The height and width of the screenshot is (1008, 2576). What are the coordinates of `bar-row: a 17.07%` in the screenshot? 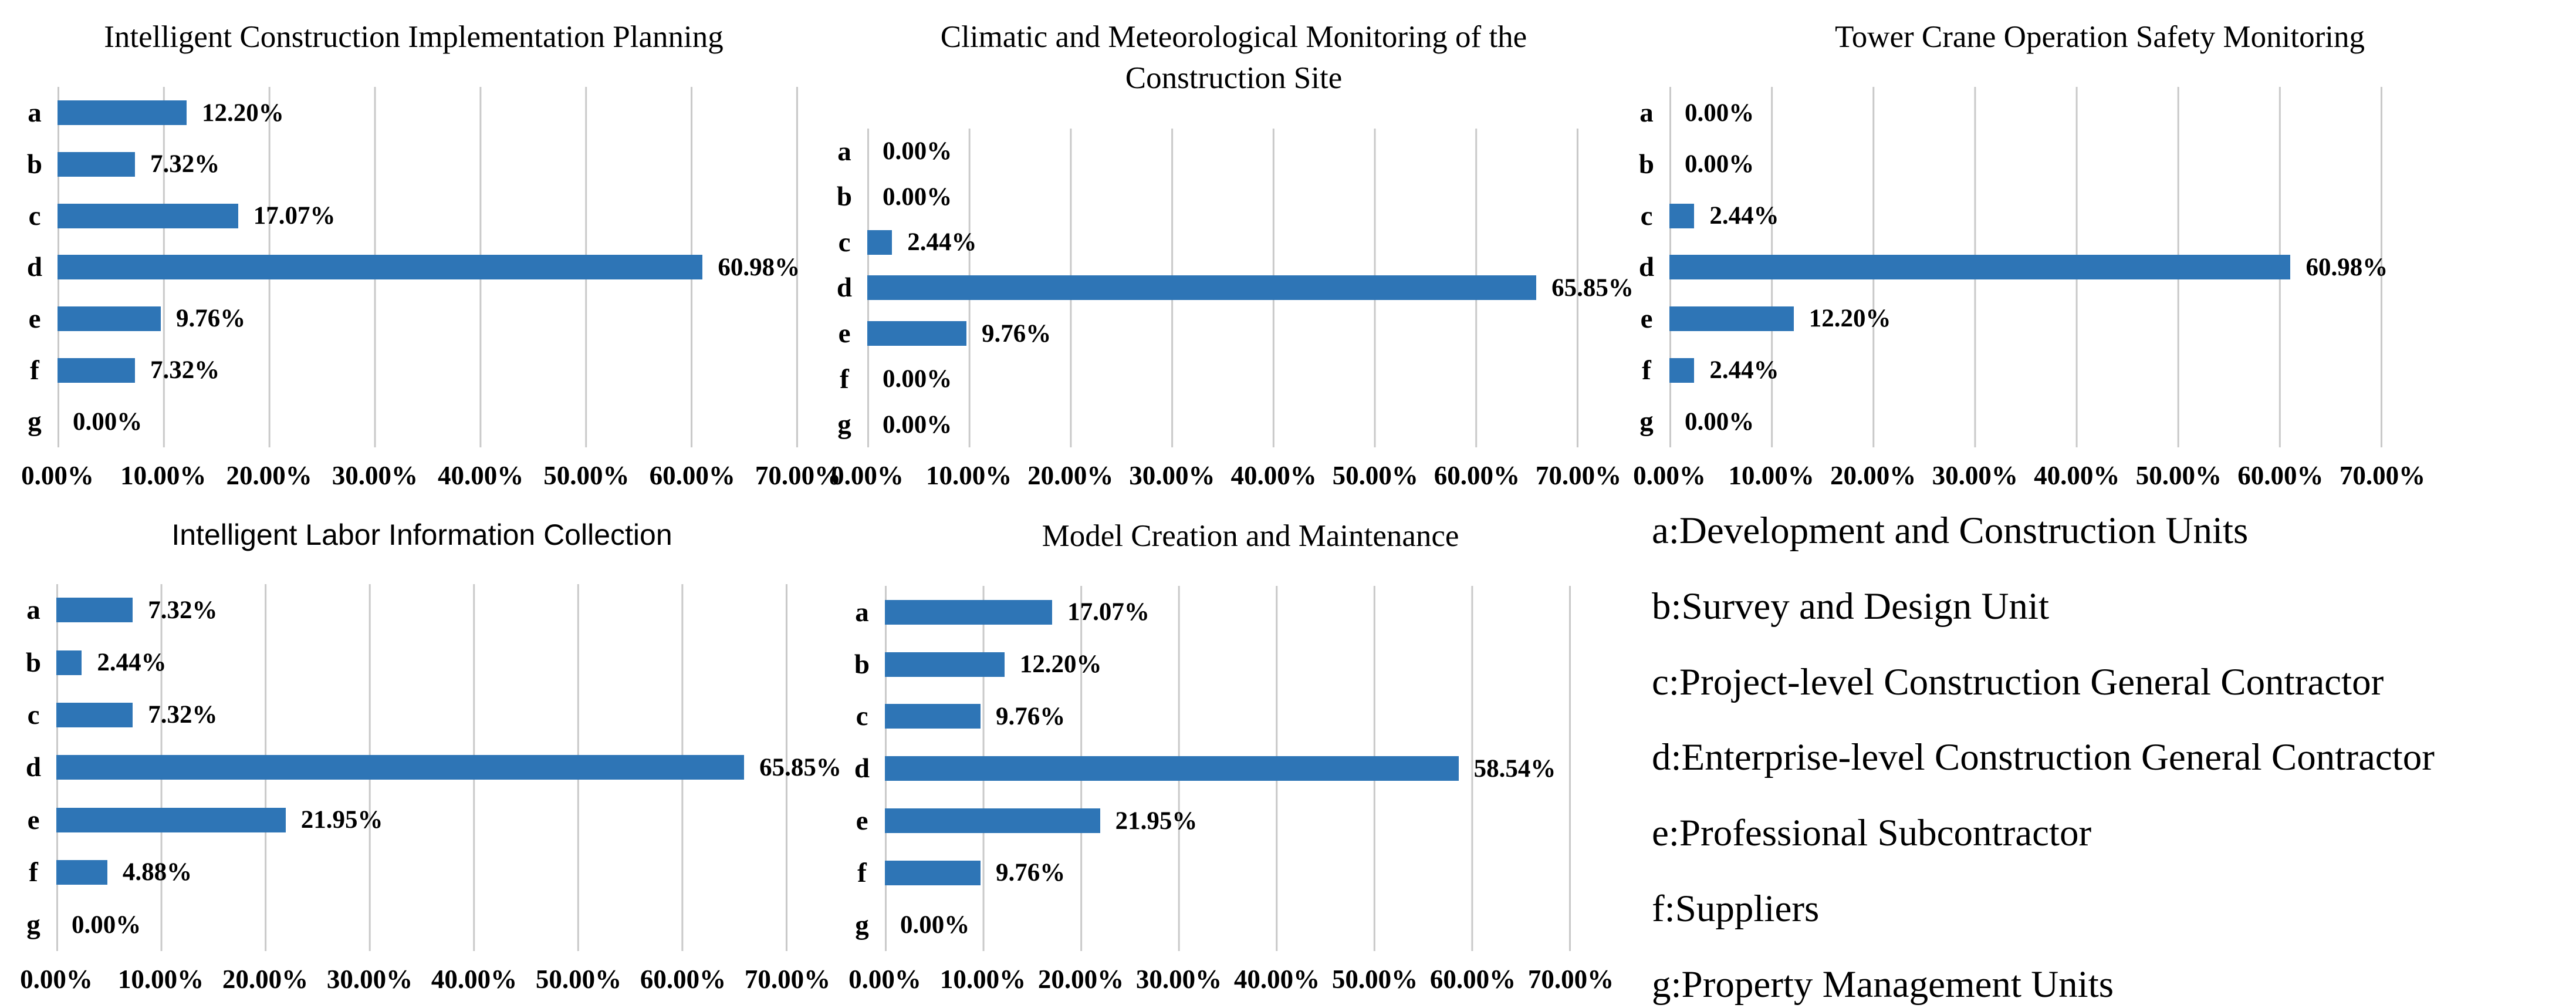 It's located at (1250, 612).